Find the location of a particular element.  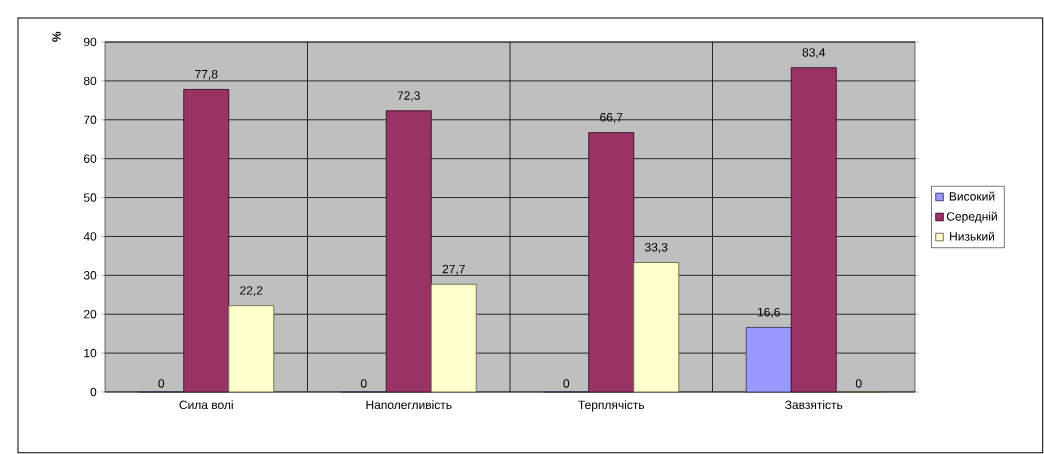

y-tick-label: 40 is located at coordinates (90, 236).